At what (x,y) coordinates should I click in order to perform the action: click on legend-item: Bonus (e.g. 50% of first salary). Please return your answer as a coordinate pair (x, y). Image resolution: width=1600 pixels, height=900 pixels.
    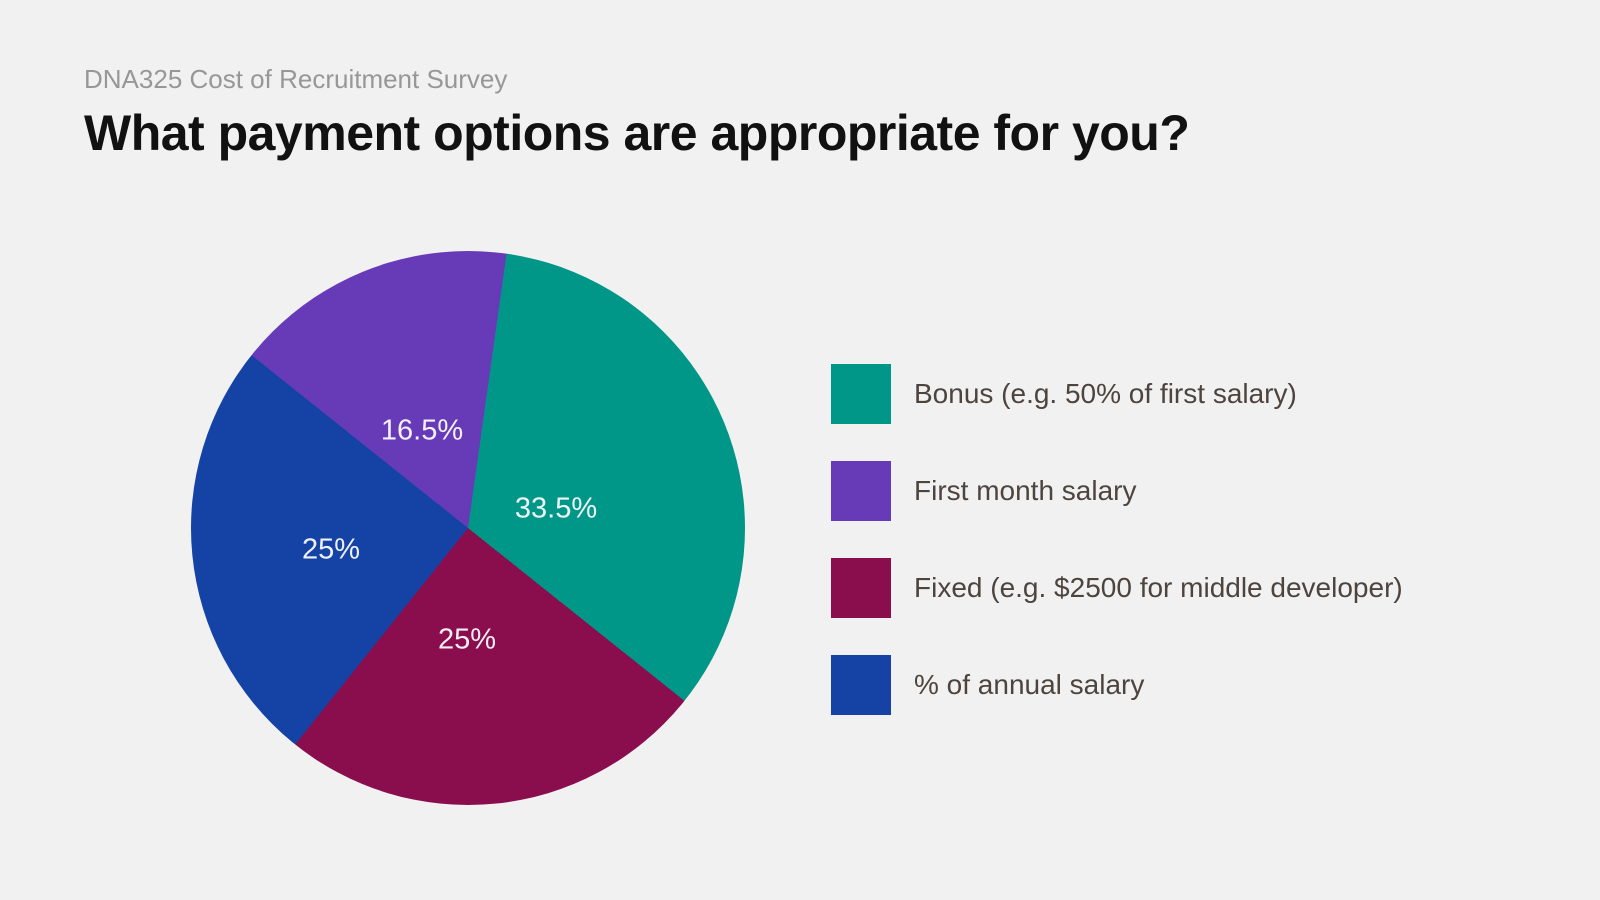
    Looking at the image, I should click on (1117, 394).